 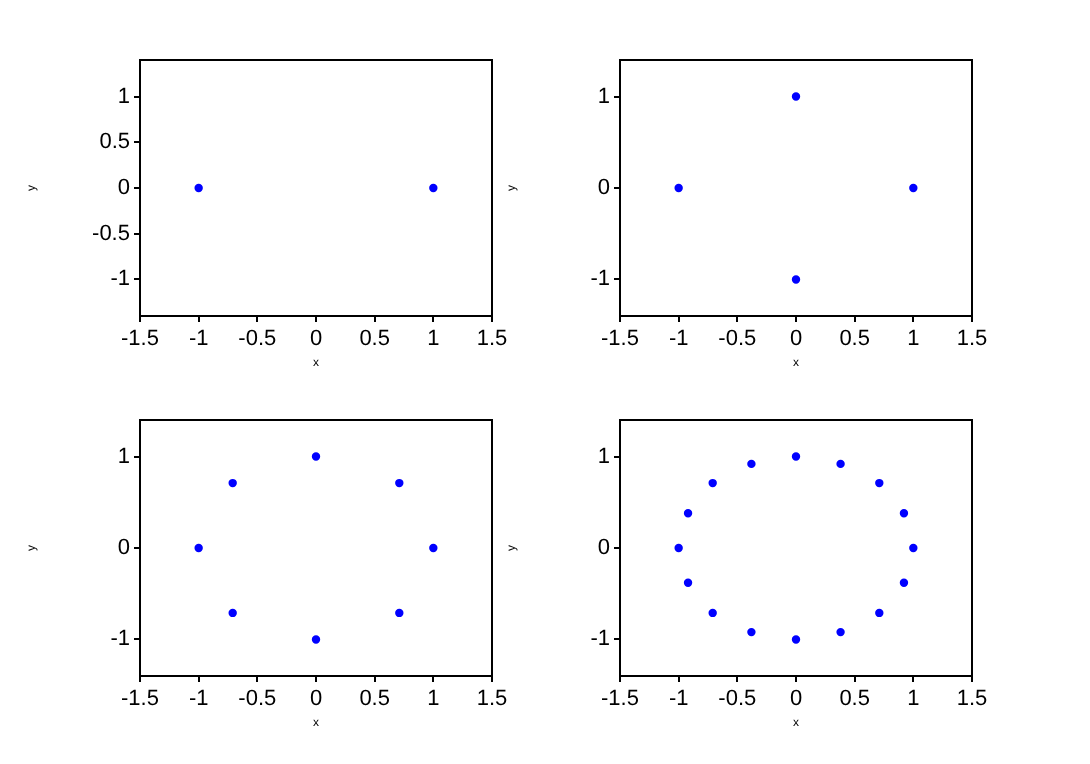 I want to click on y-tick-label: -0.5, so click(x=111, y=233).